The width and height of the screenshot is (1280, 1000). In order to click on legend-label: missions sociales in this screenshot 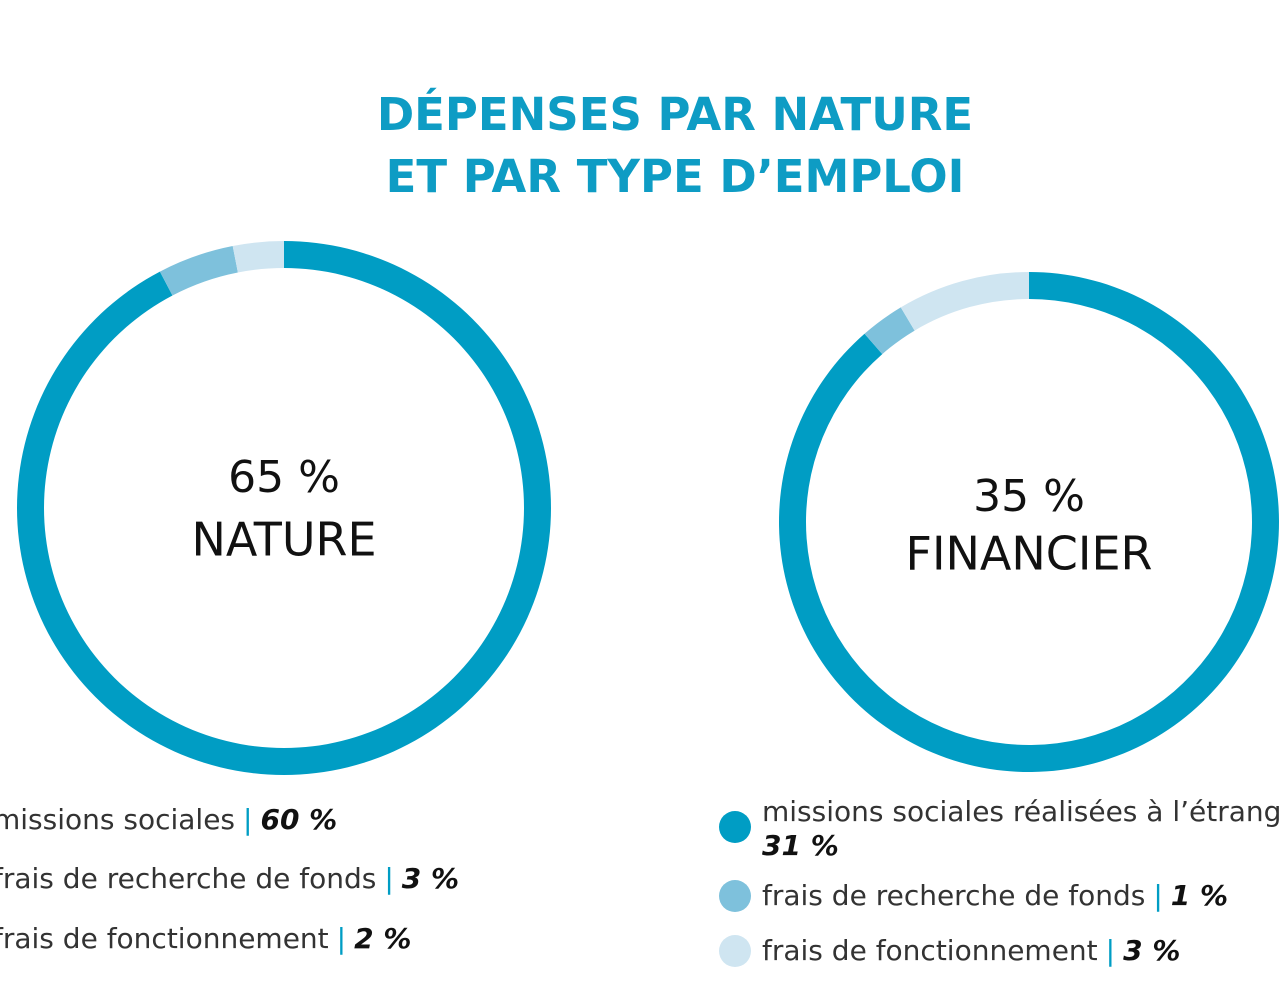, I will do `click(118, 819)`.